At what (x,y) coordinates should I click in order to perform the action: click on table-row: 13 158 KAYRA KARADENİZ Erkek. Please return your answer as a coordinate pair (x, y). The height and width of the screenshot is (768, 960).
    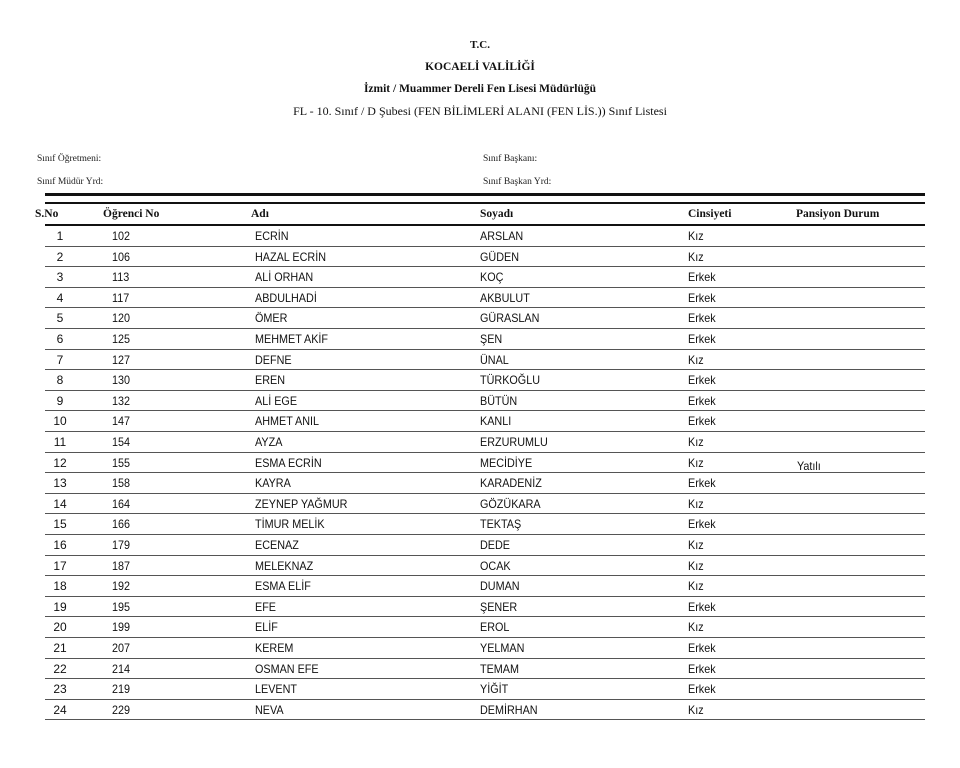
    Looking at the image, I should click on (485, 483).